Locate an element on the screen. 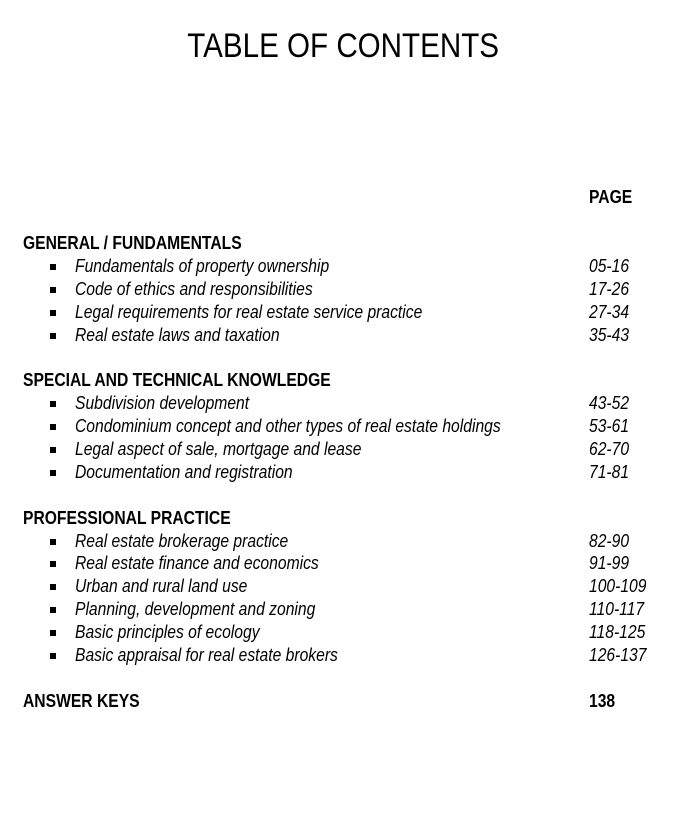 This screenshot has width=686, height=819. toc-entry: Real estate brokerage practice 82-90 is located at coordinates (343, 541).